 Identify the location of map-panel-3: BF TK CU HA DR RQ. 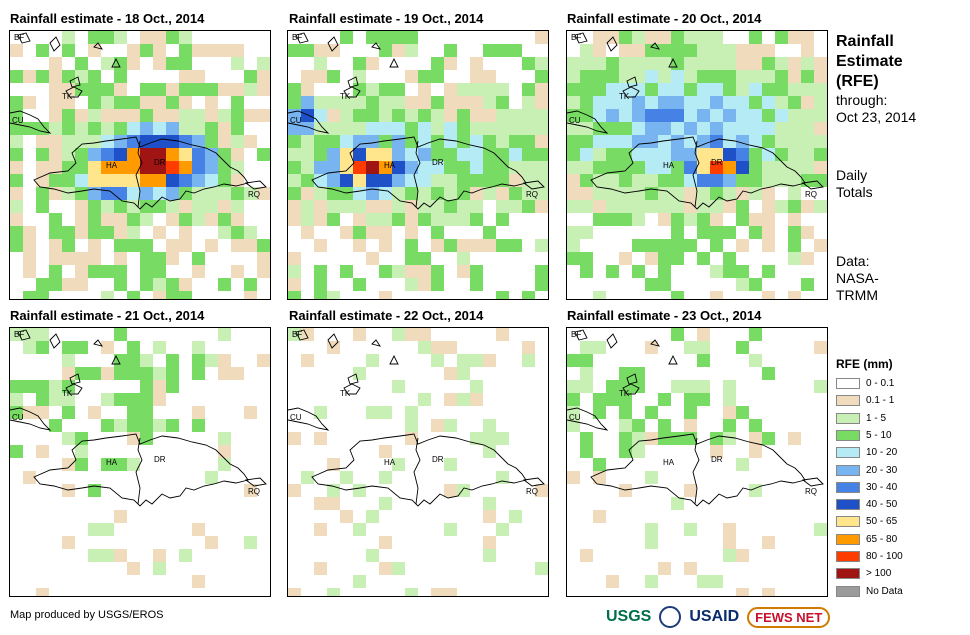
(697, 165).